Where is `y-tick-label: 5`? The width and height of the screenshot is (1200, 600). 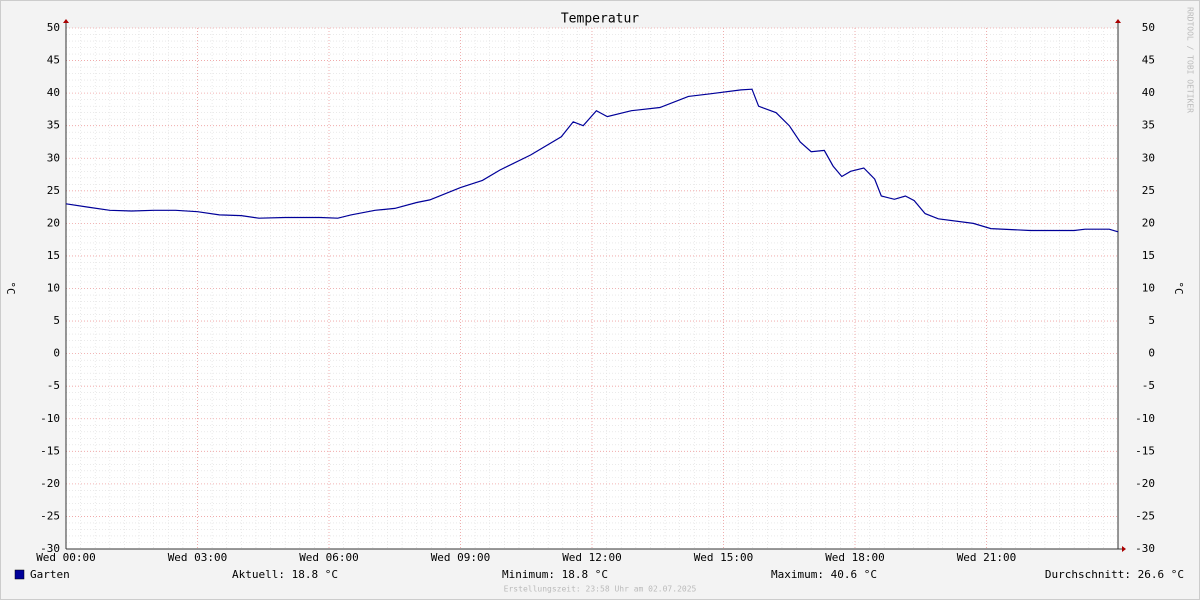
y-tick-label: 5 is located at coordinates (56, 320).